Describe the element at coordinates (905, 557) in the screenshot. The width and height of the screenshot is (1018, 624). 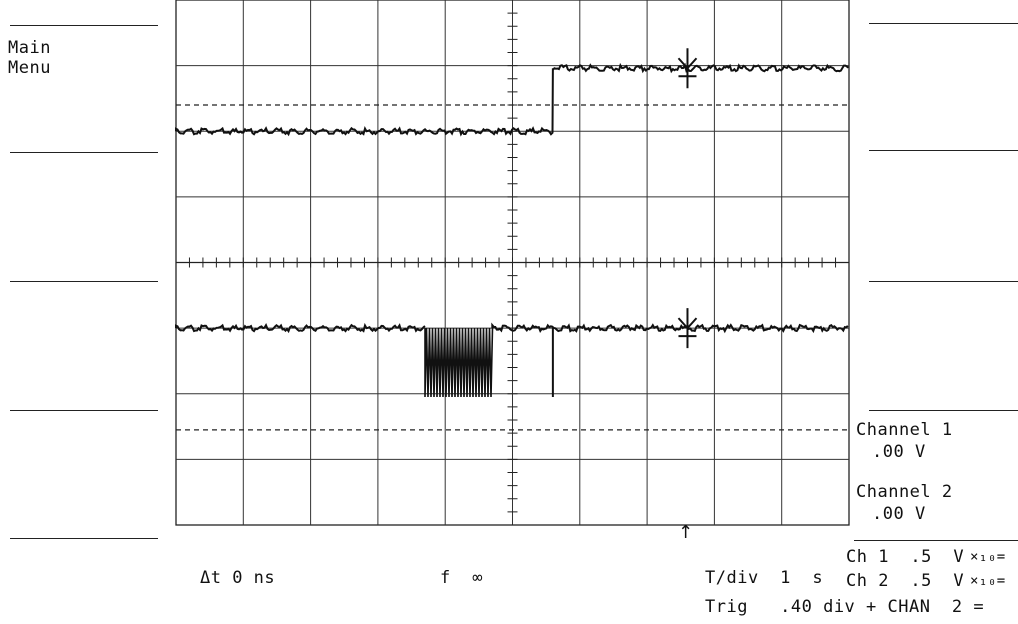
I see `ch1-scale-readout: Ch 1 .5 V` at that location.